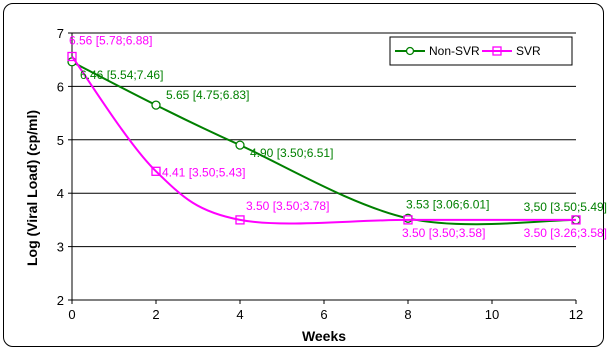  What do you see at coordinates (110, 40) in the screenshot?
I see `svr-data-label-0: 6.56 [5.78;6.88]` at bounding box center [110, 40].